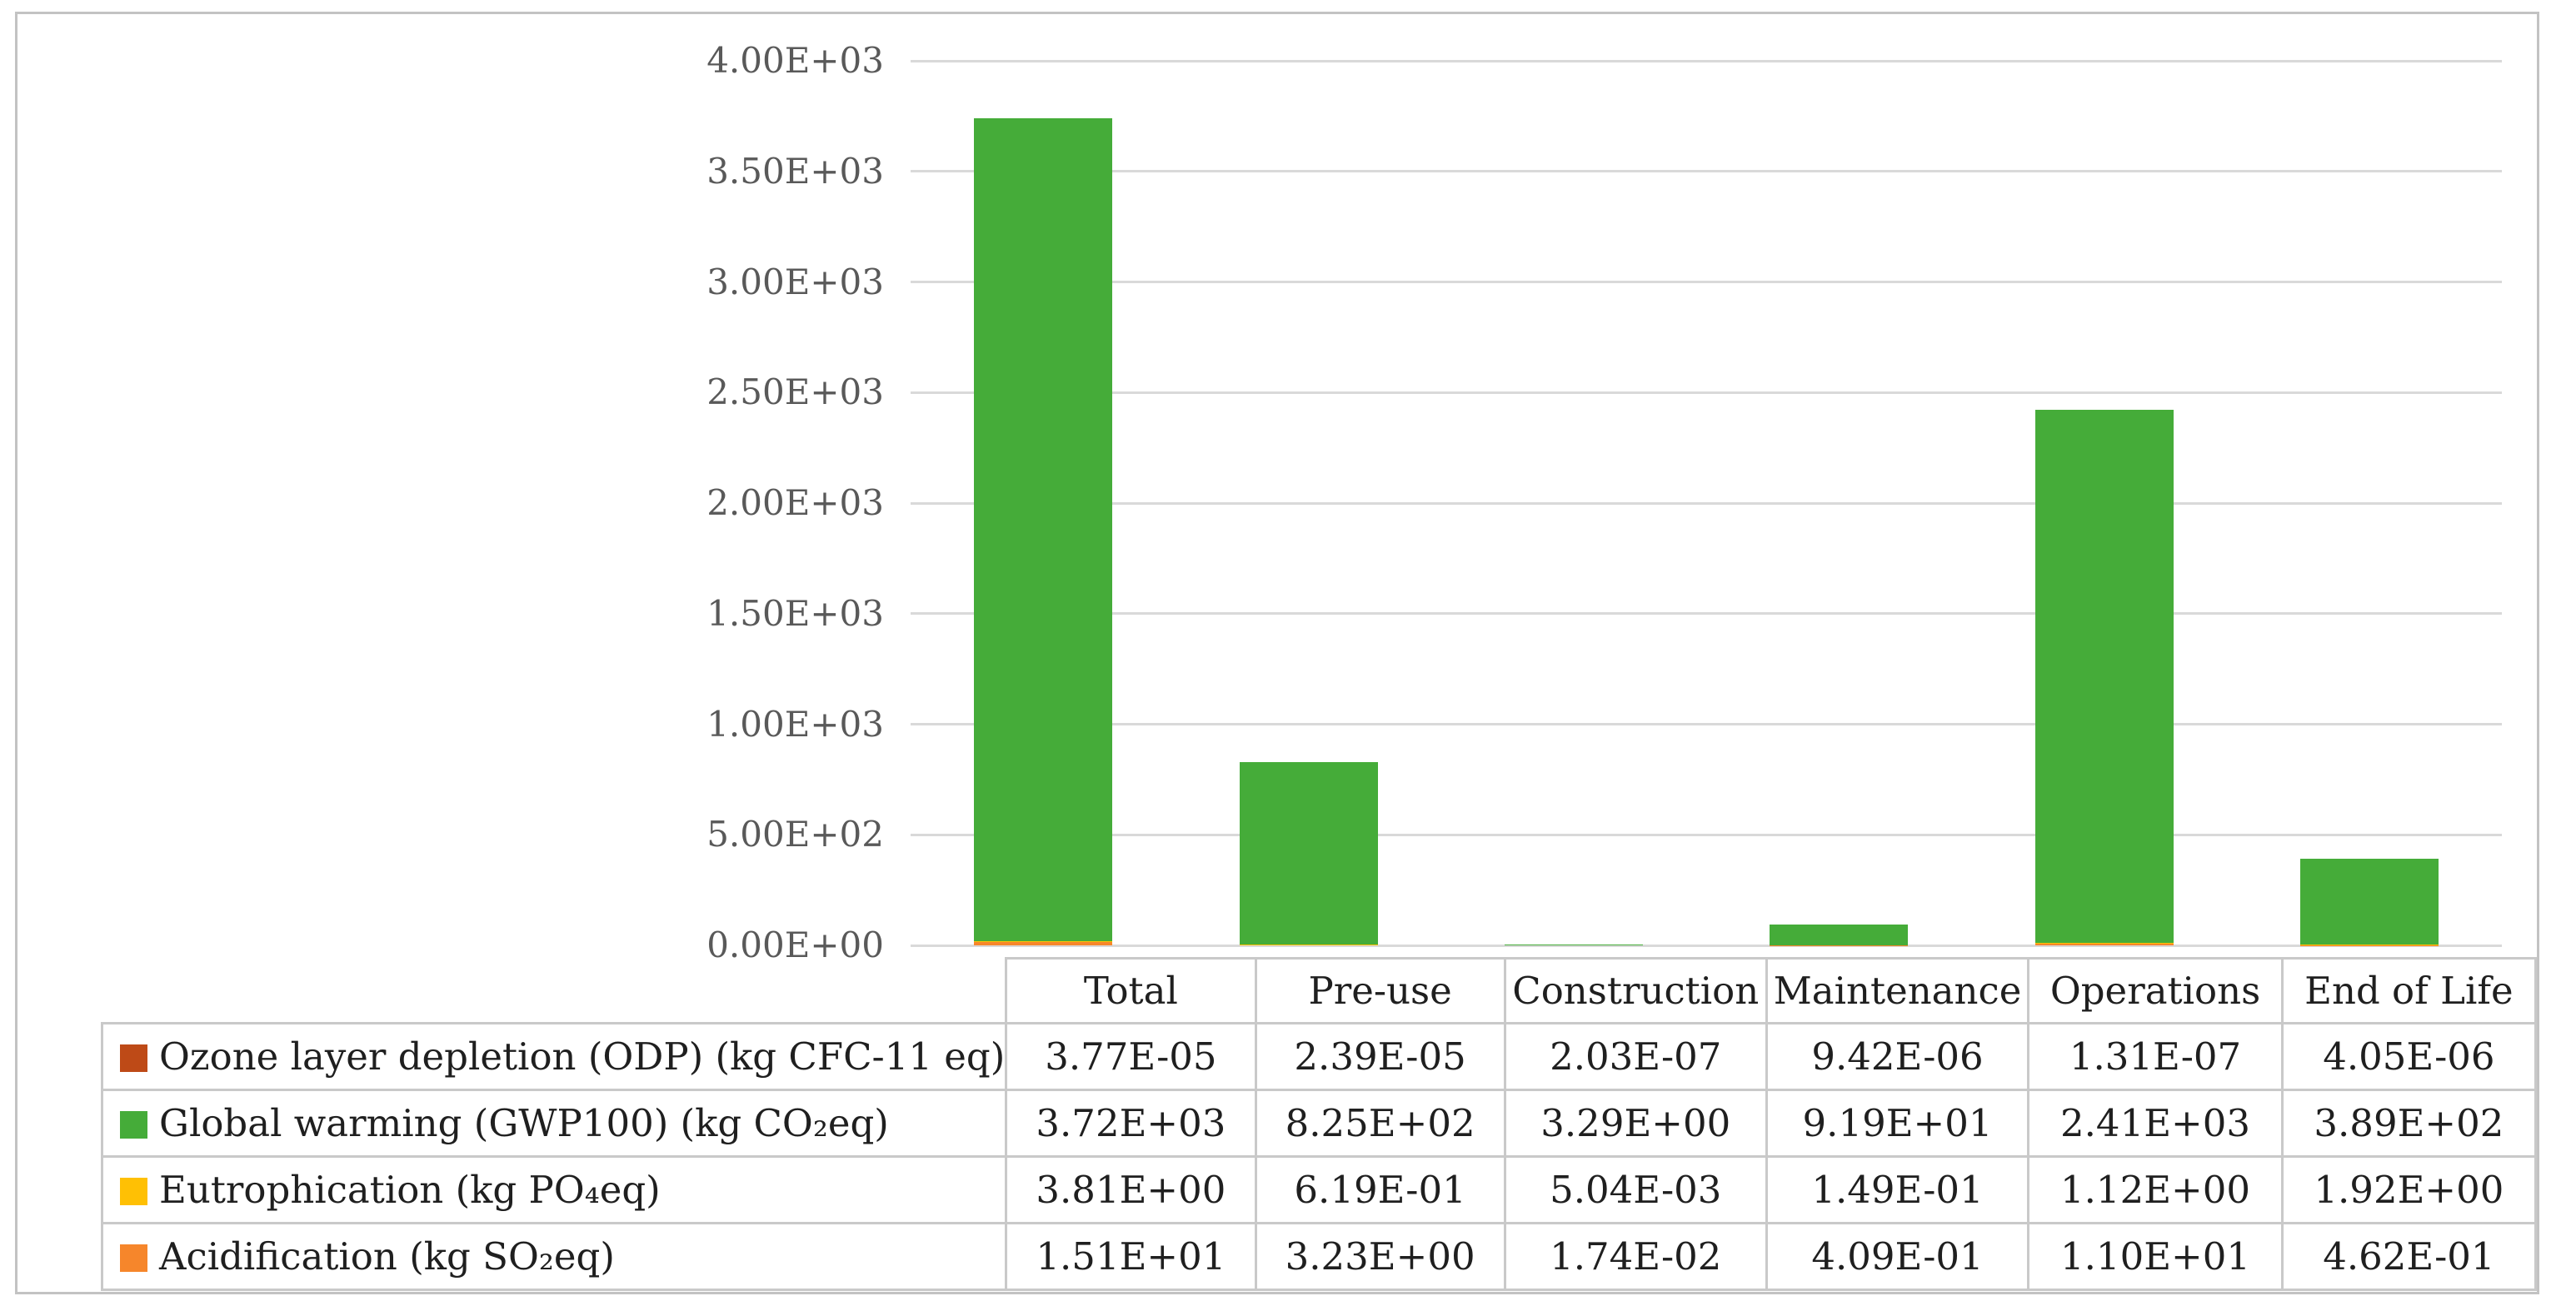 The height and width of the screenshot is (1316, 2576). Describe the element at coordinates (2104, 944) in the screenshot. I see `bar-segment-acidification-operations` at that location.